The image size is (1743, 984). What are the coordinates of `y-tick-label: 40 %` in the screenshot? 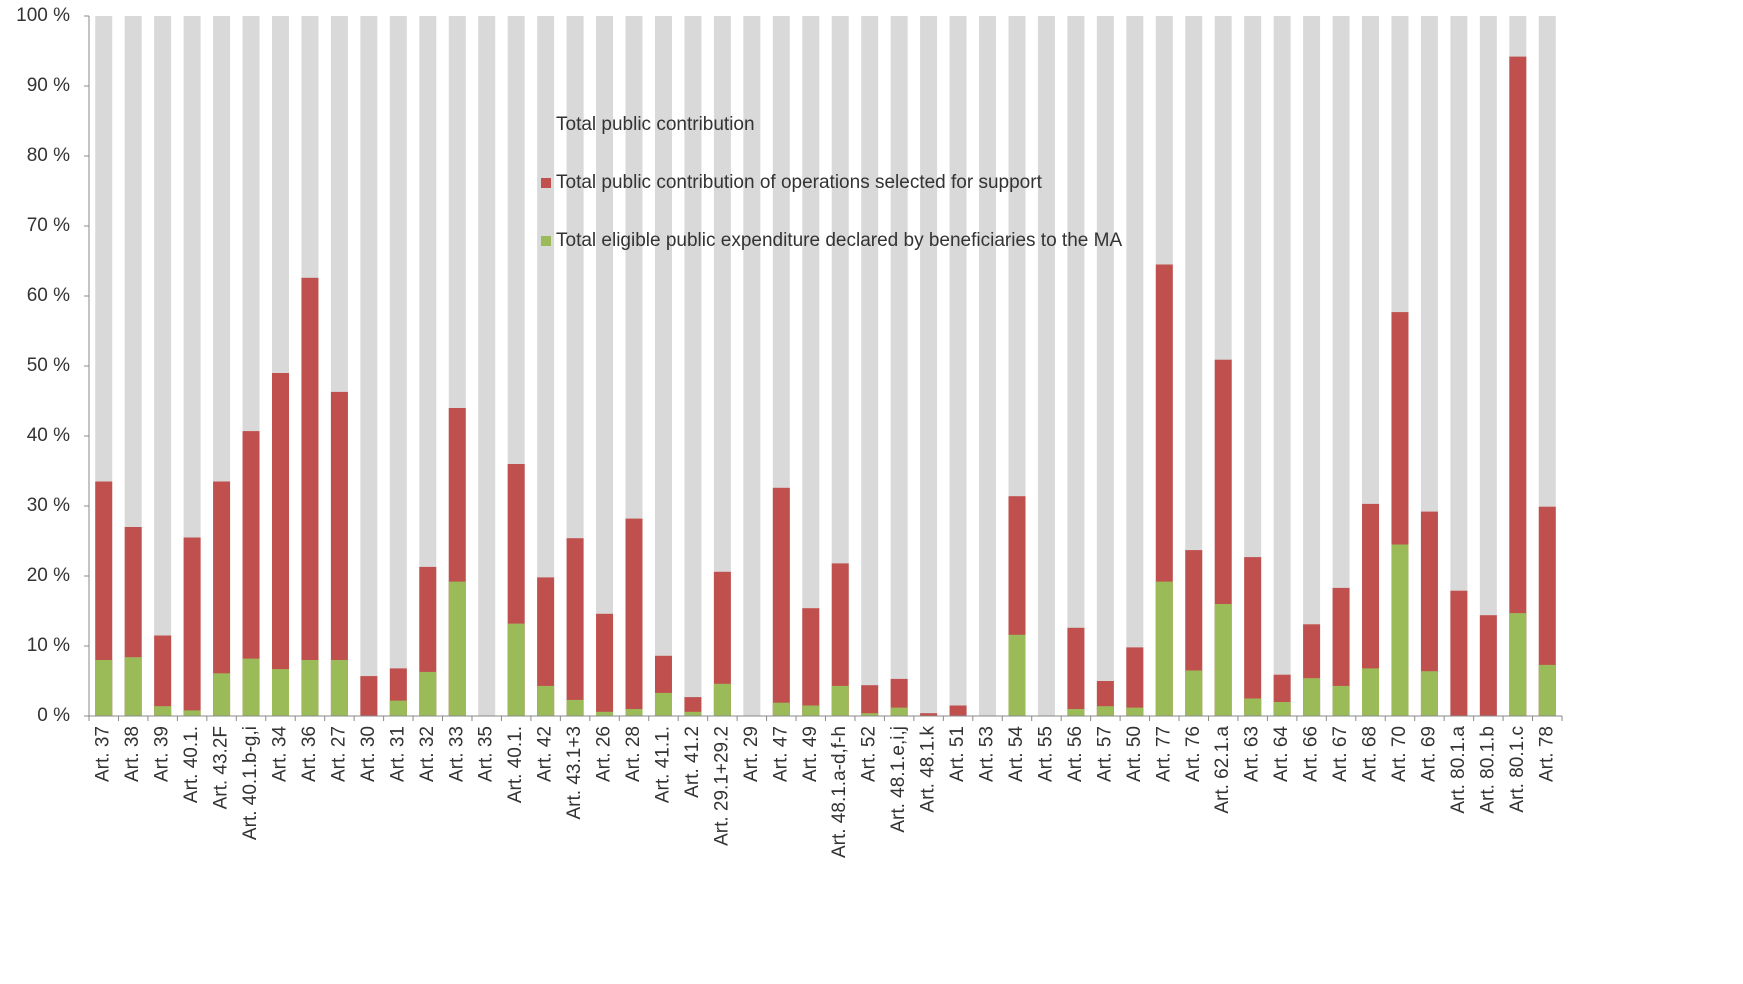 It's located at (48, 435).